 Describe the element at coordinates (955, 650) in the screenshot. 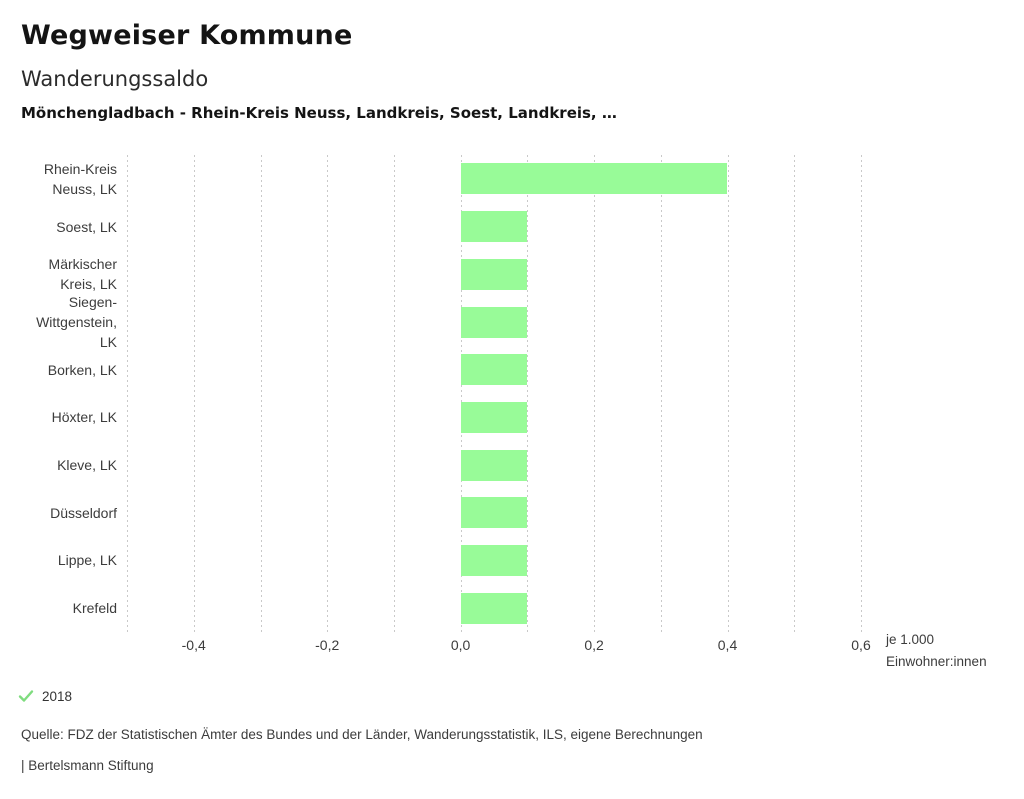

I see `x-axis-unit-label: je 1.000 Einwohner:innen` at that location.